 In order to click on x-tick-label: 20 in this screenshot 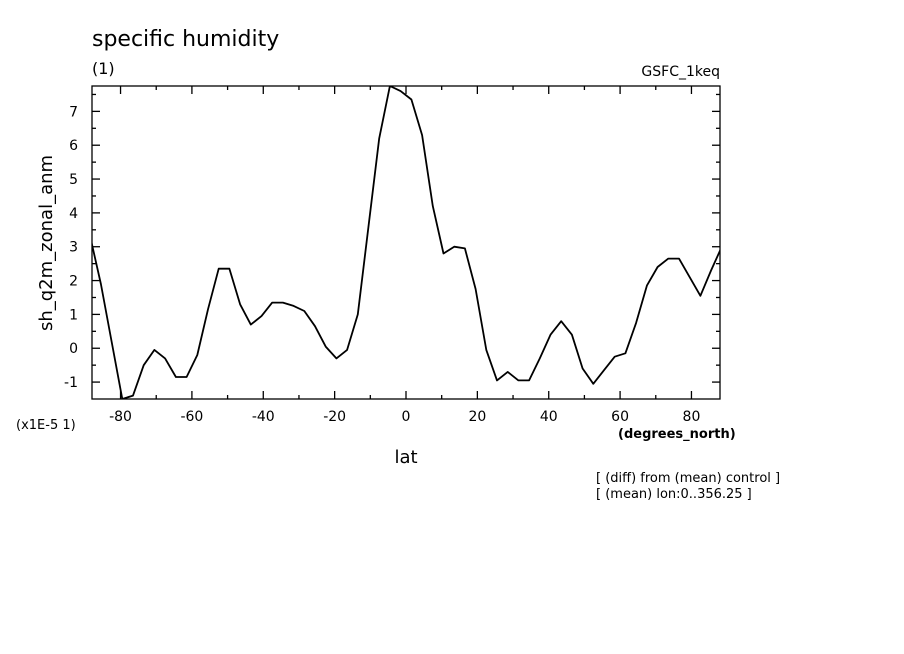, I will do `click(477, 417)`.